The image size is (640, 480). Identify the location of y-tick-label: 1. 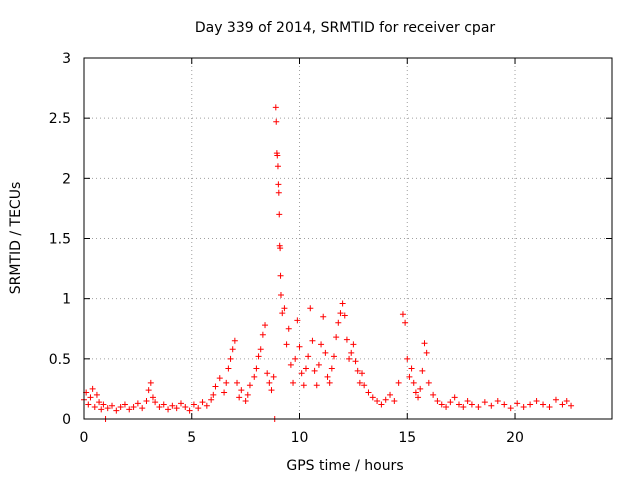
(66, 300).